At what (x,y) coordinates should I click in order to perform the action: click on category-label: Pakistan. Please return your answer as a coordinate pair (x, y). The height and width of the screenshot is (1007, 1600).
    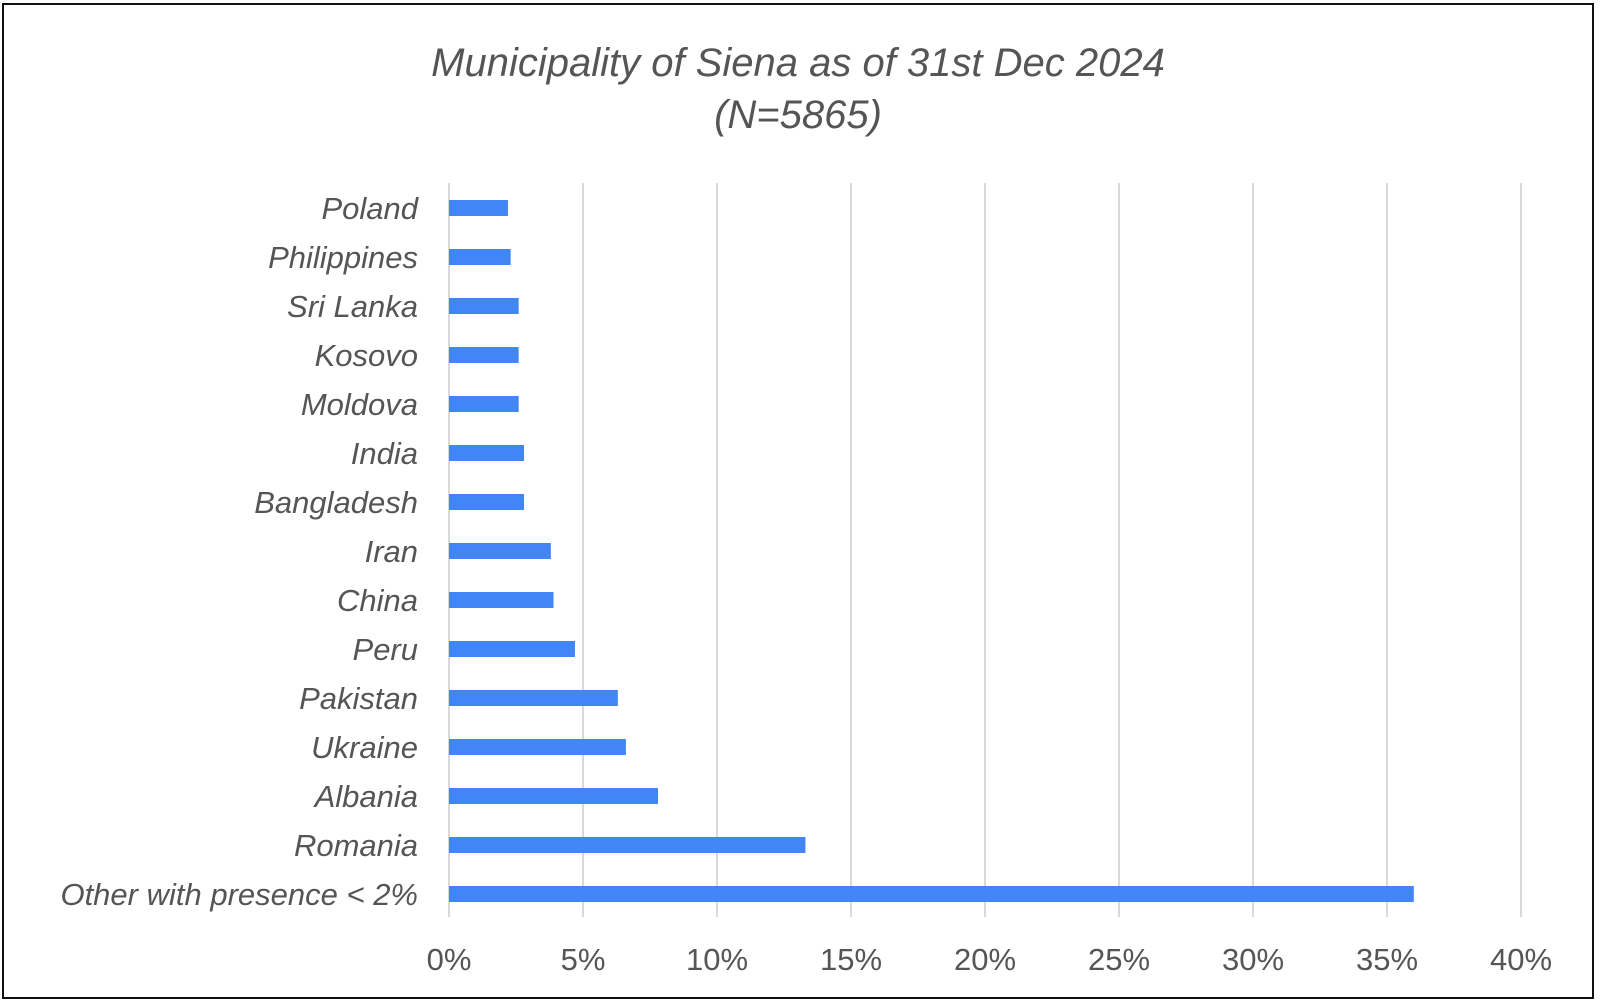
    Looking at the image, I should click on (358, 698).